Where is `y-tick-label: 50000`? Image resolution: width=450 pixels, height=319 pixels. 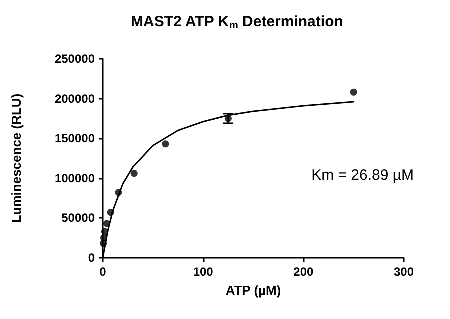
y-tick-label: 50000 is located at coordinates (79, 218).